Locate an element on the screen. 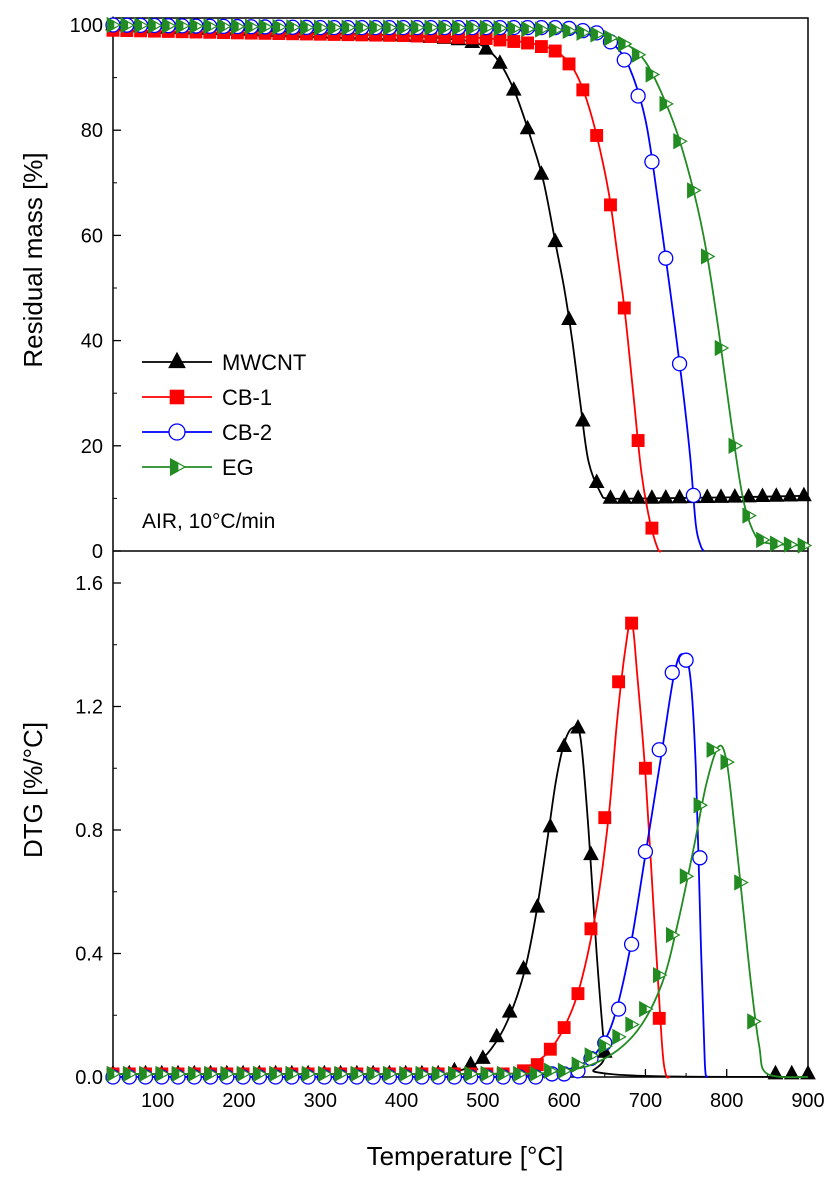 The width and height of the screenshot is (830, 1189). legend-marker-mwcnt is located at coordinates (177, 360).